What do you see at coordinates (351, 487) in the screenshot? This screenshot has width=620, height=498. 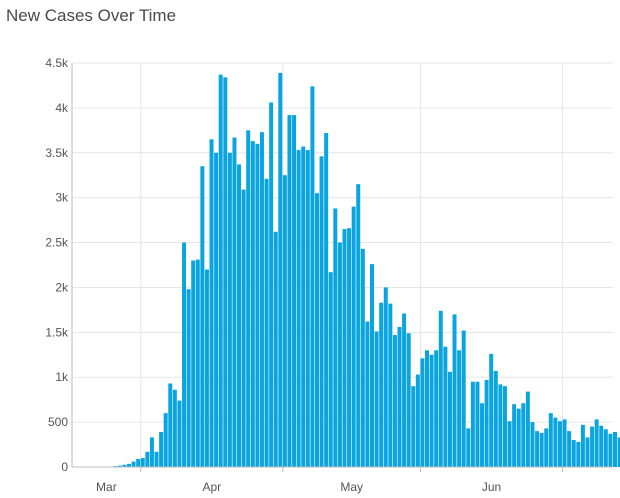 I see `x-tick-label: May` at bounding box center [351, 487].